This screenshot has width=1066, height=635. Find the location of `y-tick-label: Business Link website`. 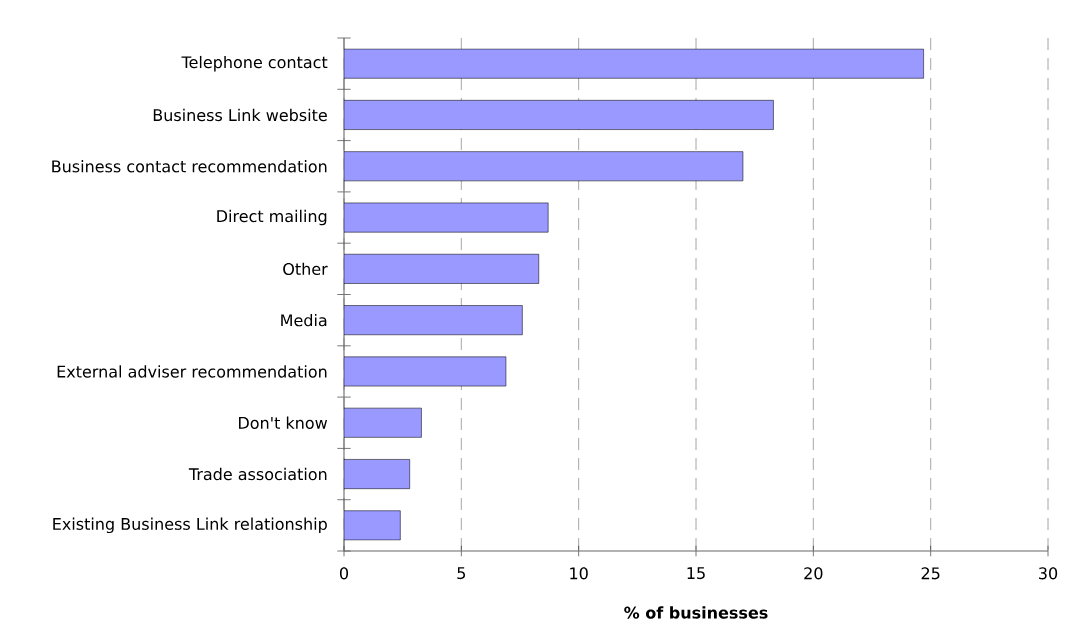

y-tick-label: Business Link website is located at coordinates (240, 115).